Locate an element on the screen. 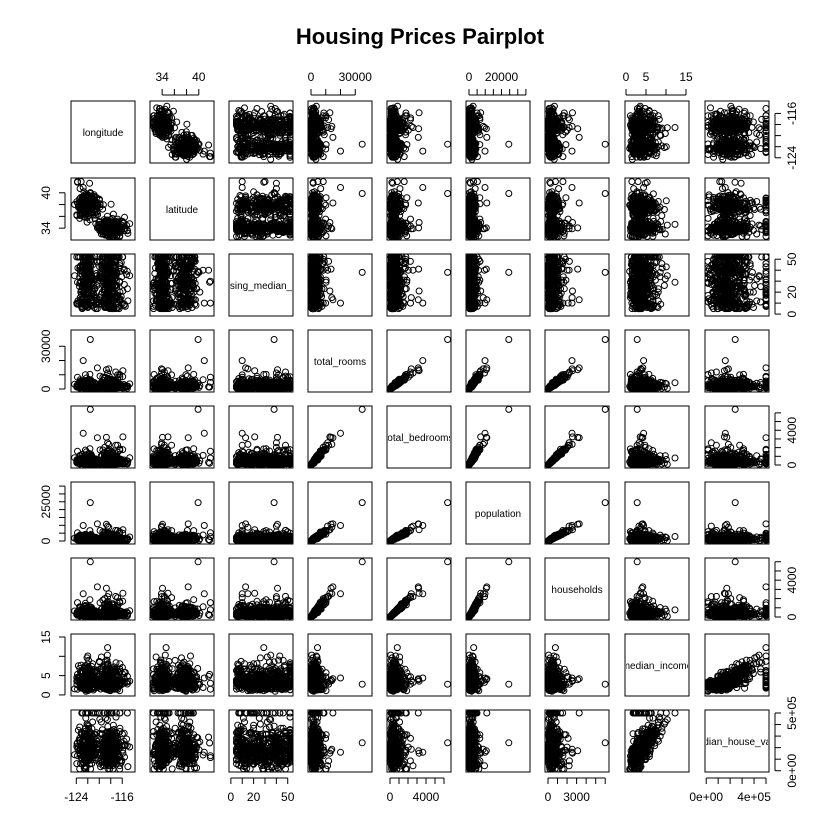 The width and height of the screenshot is (840, 840). panel-longitude-vs-total_rooms is located at coordinates (340, 132).